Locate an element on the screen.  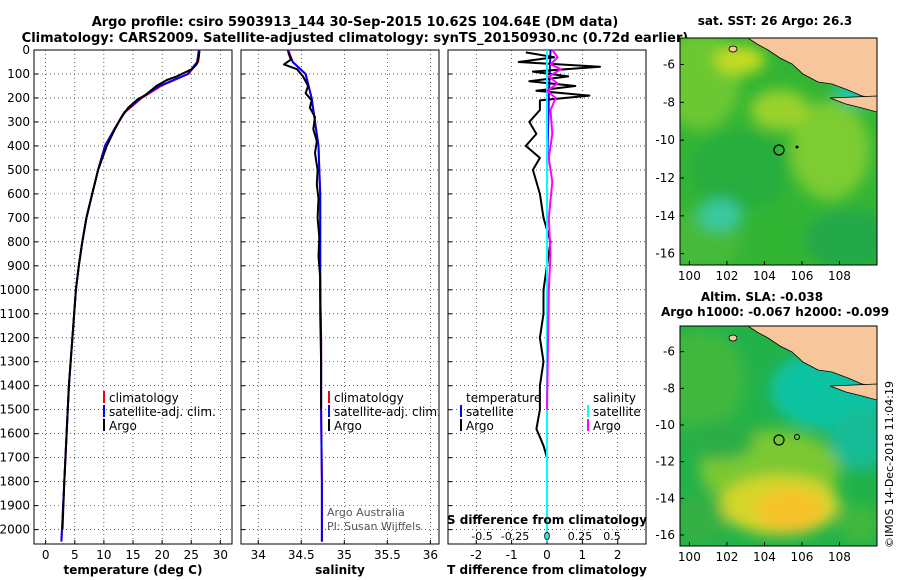
sla-map-frame is located at coordinates (778, 436).